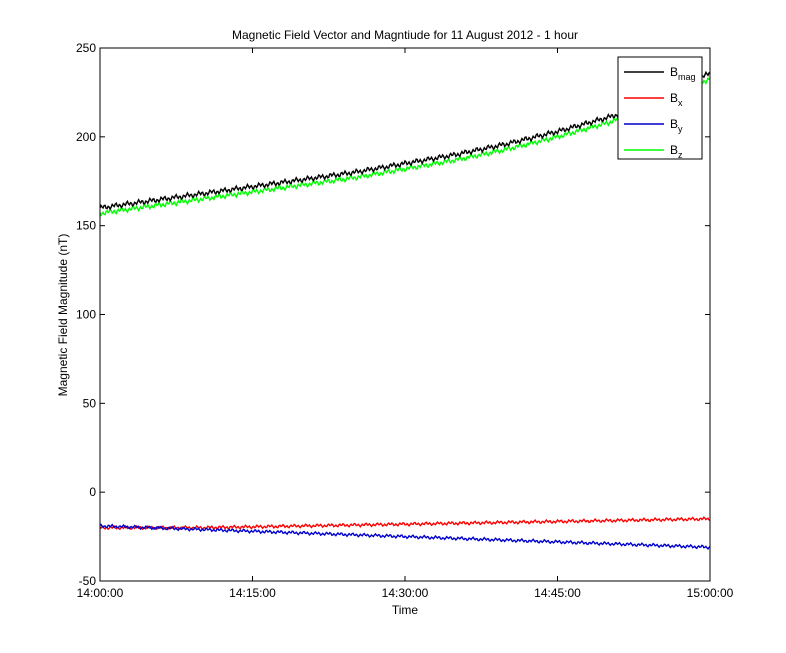 This screenshot has width=786, height=653. What do you see at coordinates (405, 593) in the screenshot?
I see `x-tick-label: 14:30:00` at bounding box center [405, 593].